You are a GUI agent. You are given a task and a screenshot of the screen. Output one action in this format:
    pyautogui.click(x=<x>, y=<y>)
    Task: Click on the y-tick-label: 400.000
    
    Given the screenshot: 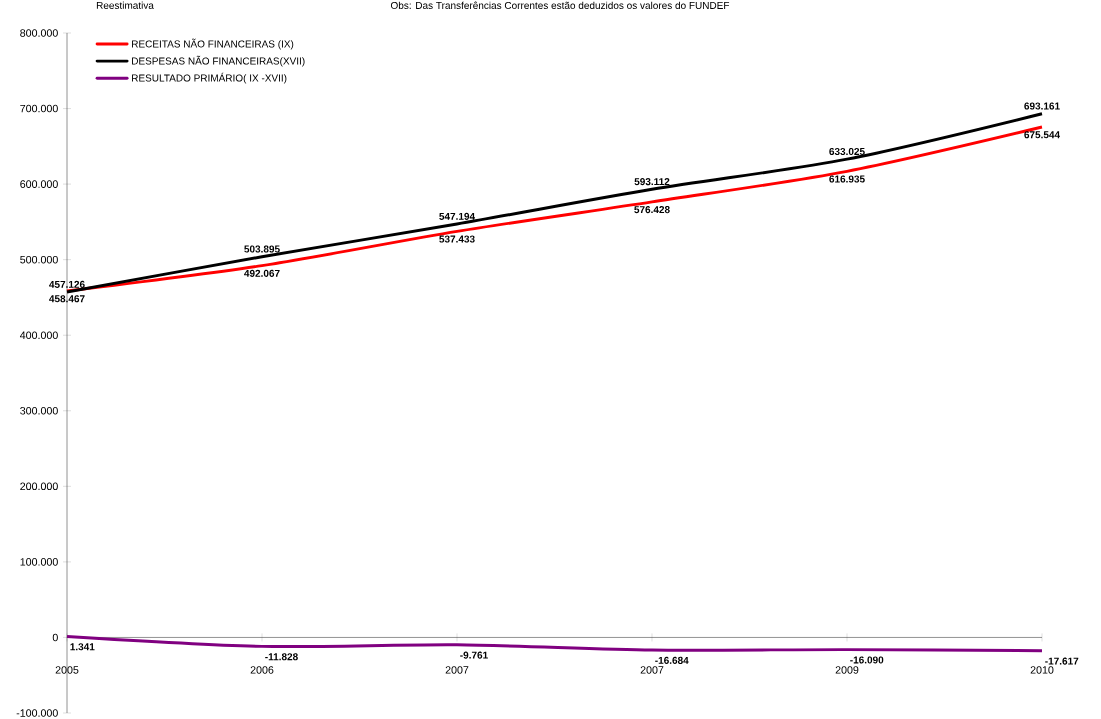 What is the action you would take?
    pyautogui.click(x=38, y=335)
    